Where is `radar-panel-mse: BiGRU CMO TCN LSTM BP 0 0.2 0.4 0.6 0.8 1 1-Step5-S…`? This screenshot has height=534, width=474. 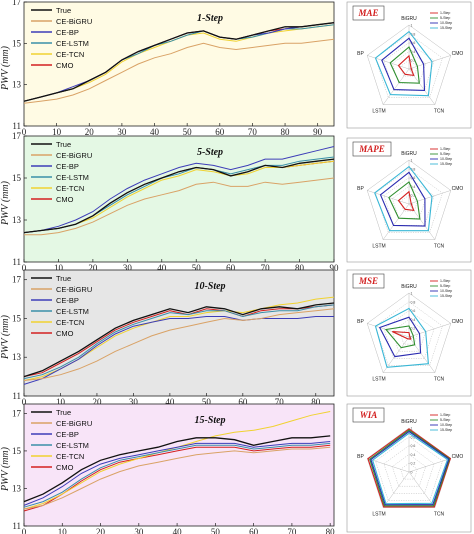 radar-panel-mse: BiGRU CMO TCN LSTM BP 0 0.2 0.4 0.6 0.8 1 1-Step5-S… is located at coordinates (409, 333).